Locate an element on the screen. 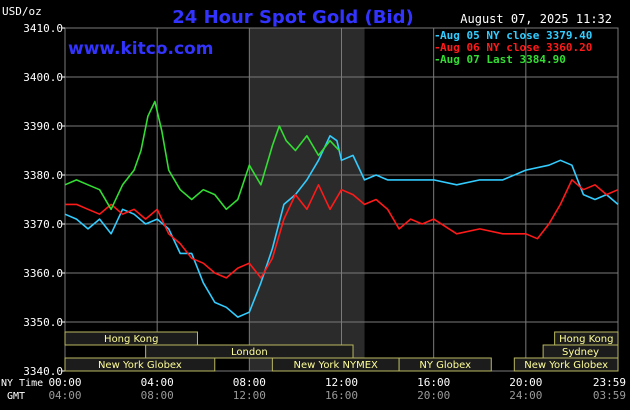 The image size is (630, 410). gmt-tick-label: 03:59 is located at coordinates (609, 395).